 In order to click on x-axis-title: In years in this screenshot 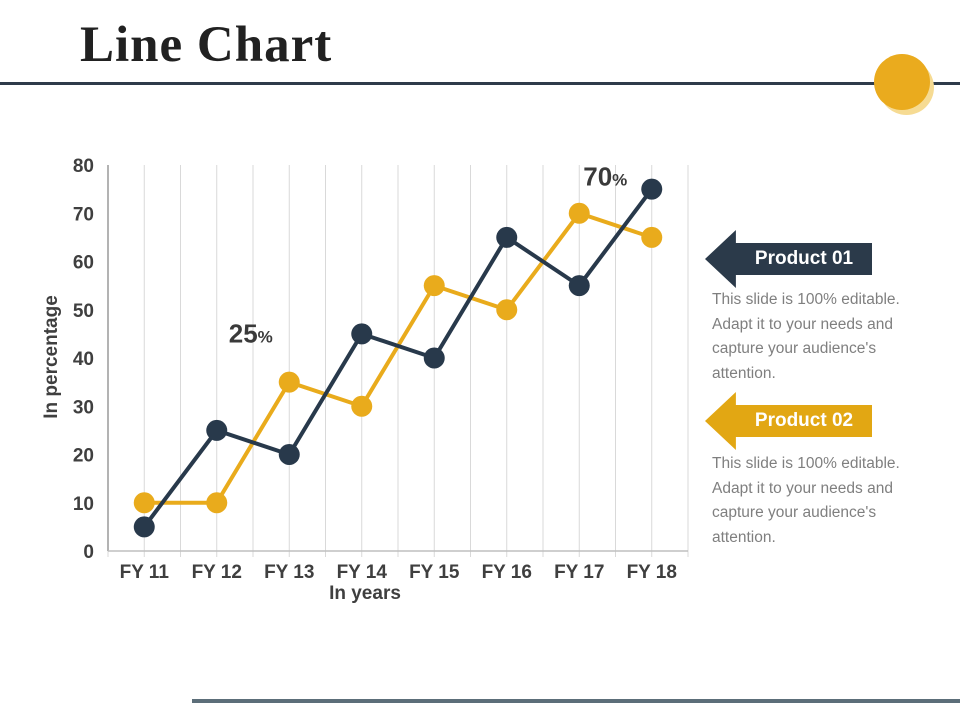, I will do `click(365, 593)`.